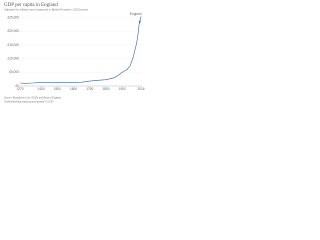 Image resolution: width=320 pixels, height=240 pixels. I want to click on x-tick-label: 2016, so click(140, 89).